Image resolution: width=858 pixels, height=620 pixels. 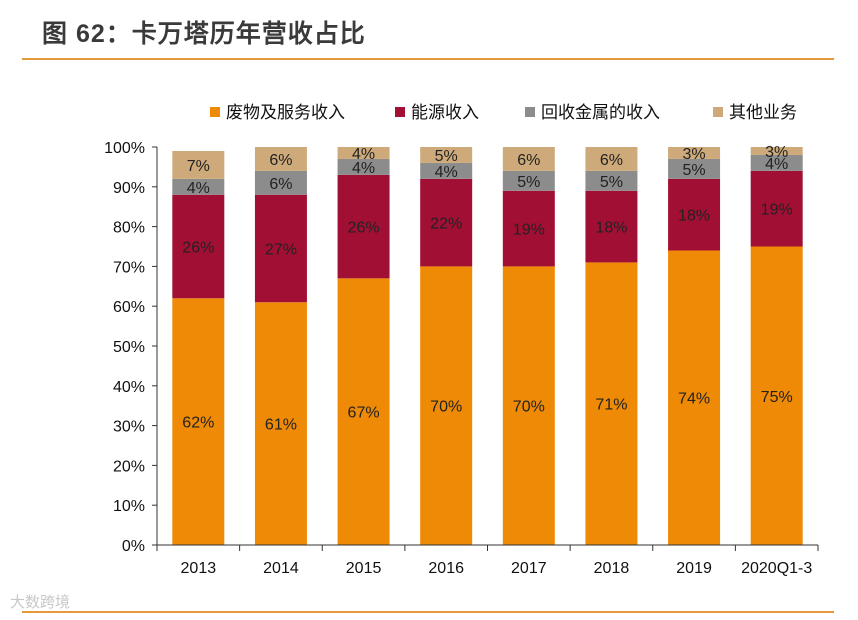 What do you see at coordinates (129, 387) in the screenshot?
I see `y-tick-label: 40%` at bounding box center [129, 387].